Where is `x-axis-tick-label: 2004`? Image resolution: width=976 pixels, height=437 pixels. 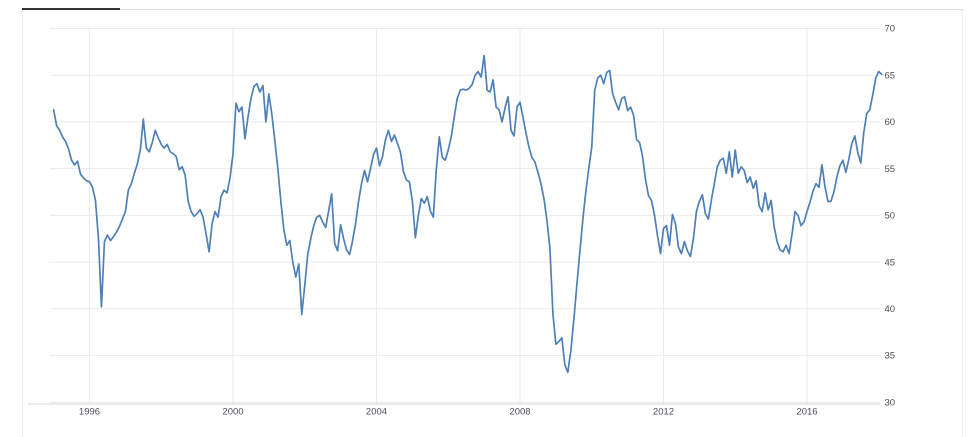 x-axis-tick-label: 2004 is located at coordinates (376, 412).